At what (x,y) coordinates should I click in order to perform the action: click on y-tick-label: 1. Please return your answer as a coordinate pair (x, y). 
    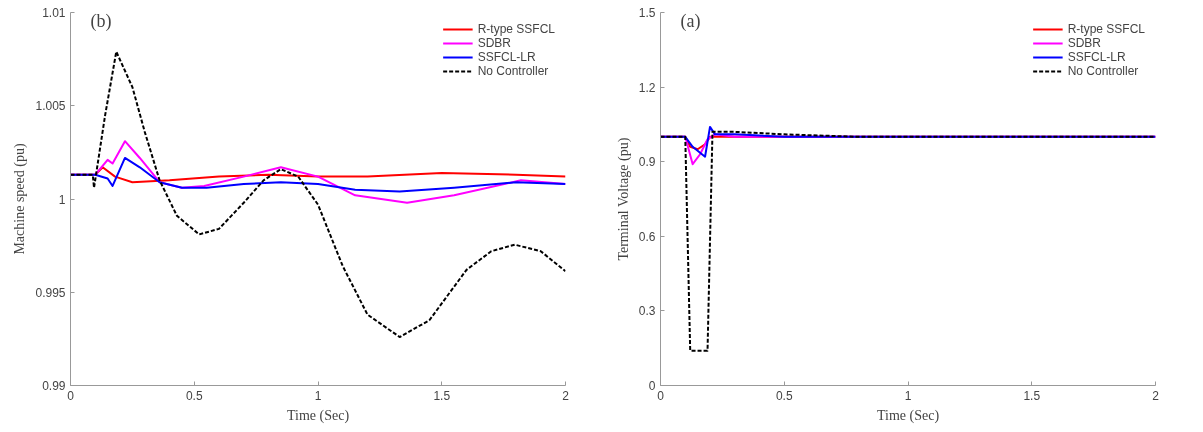
    Looking at the image, I should click on (62, 199).